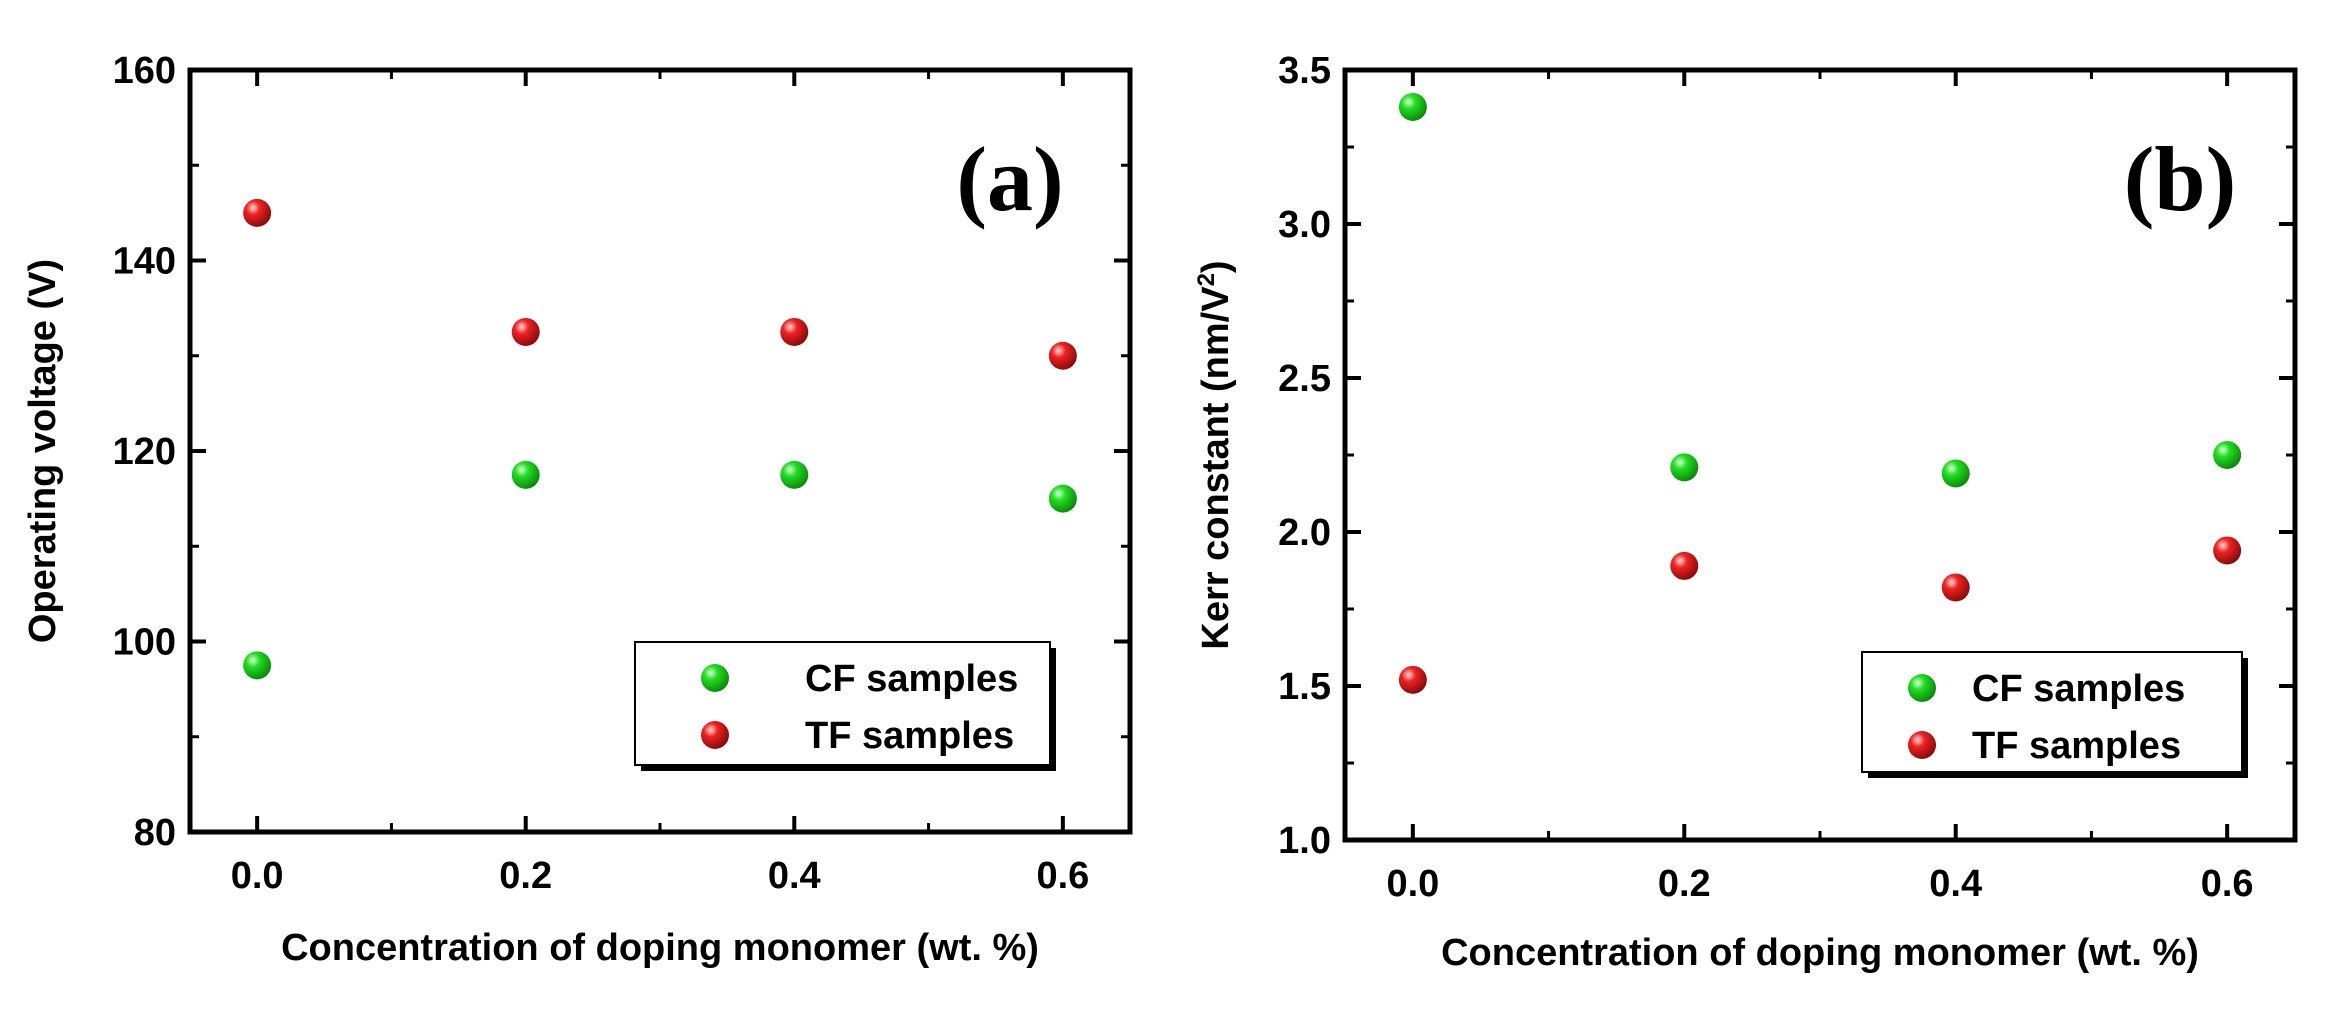  I want to click on y-tick-label-b: 3.0, so click(1304, 225).